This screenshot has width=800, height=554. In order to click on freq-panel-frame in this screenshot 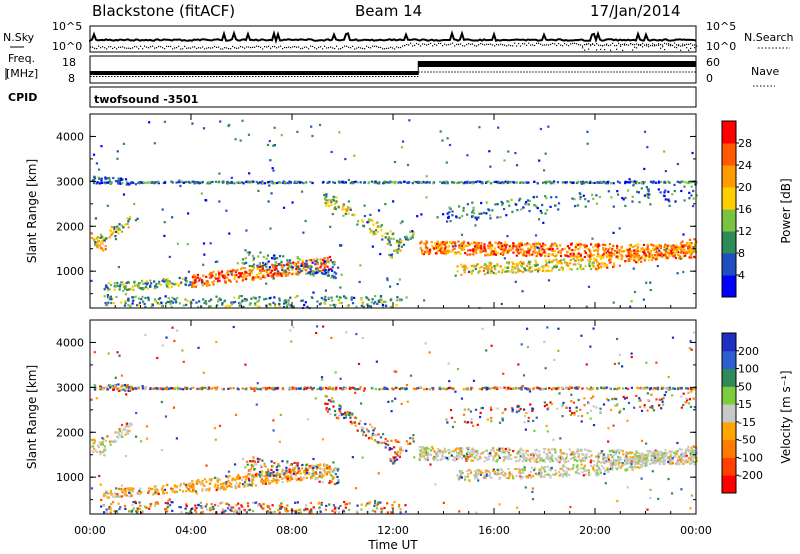, I will do `click(393, 69)`.